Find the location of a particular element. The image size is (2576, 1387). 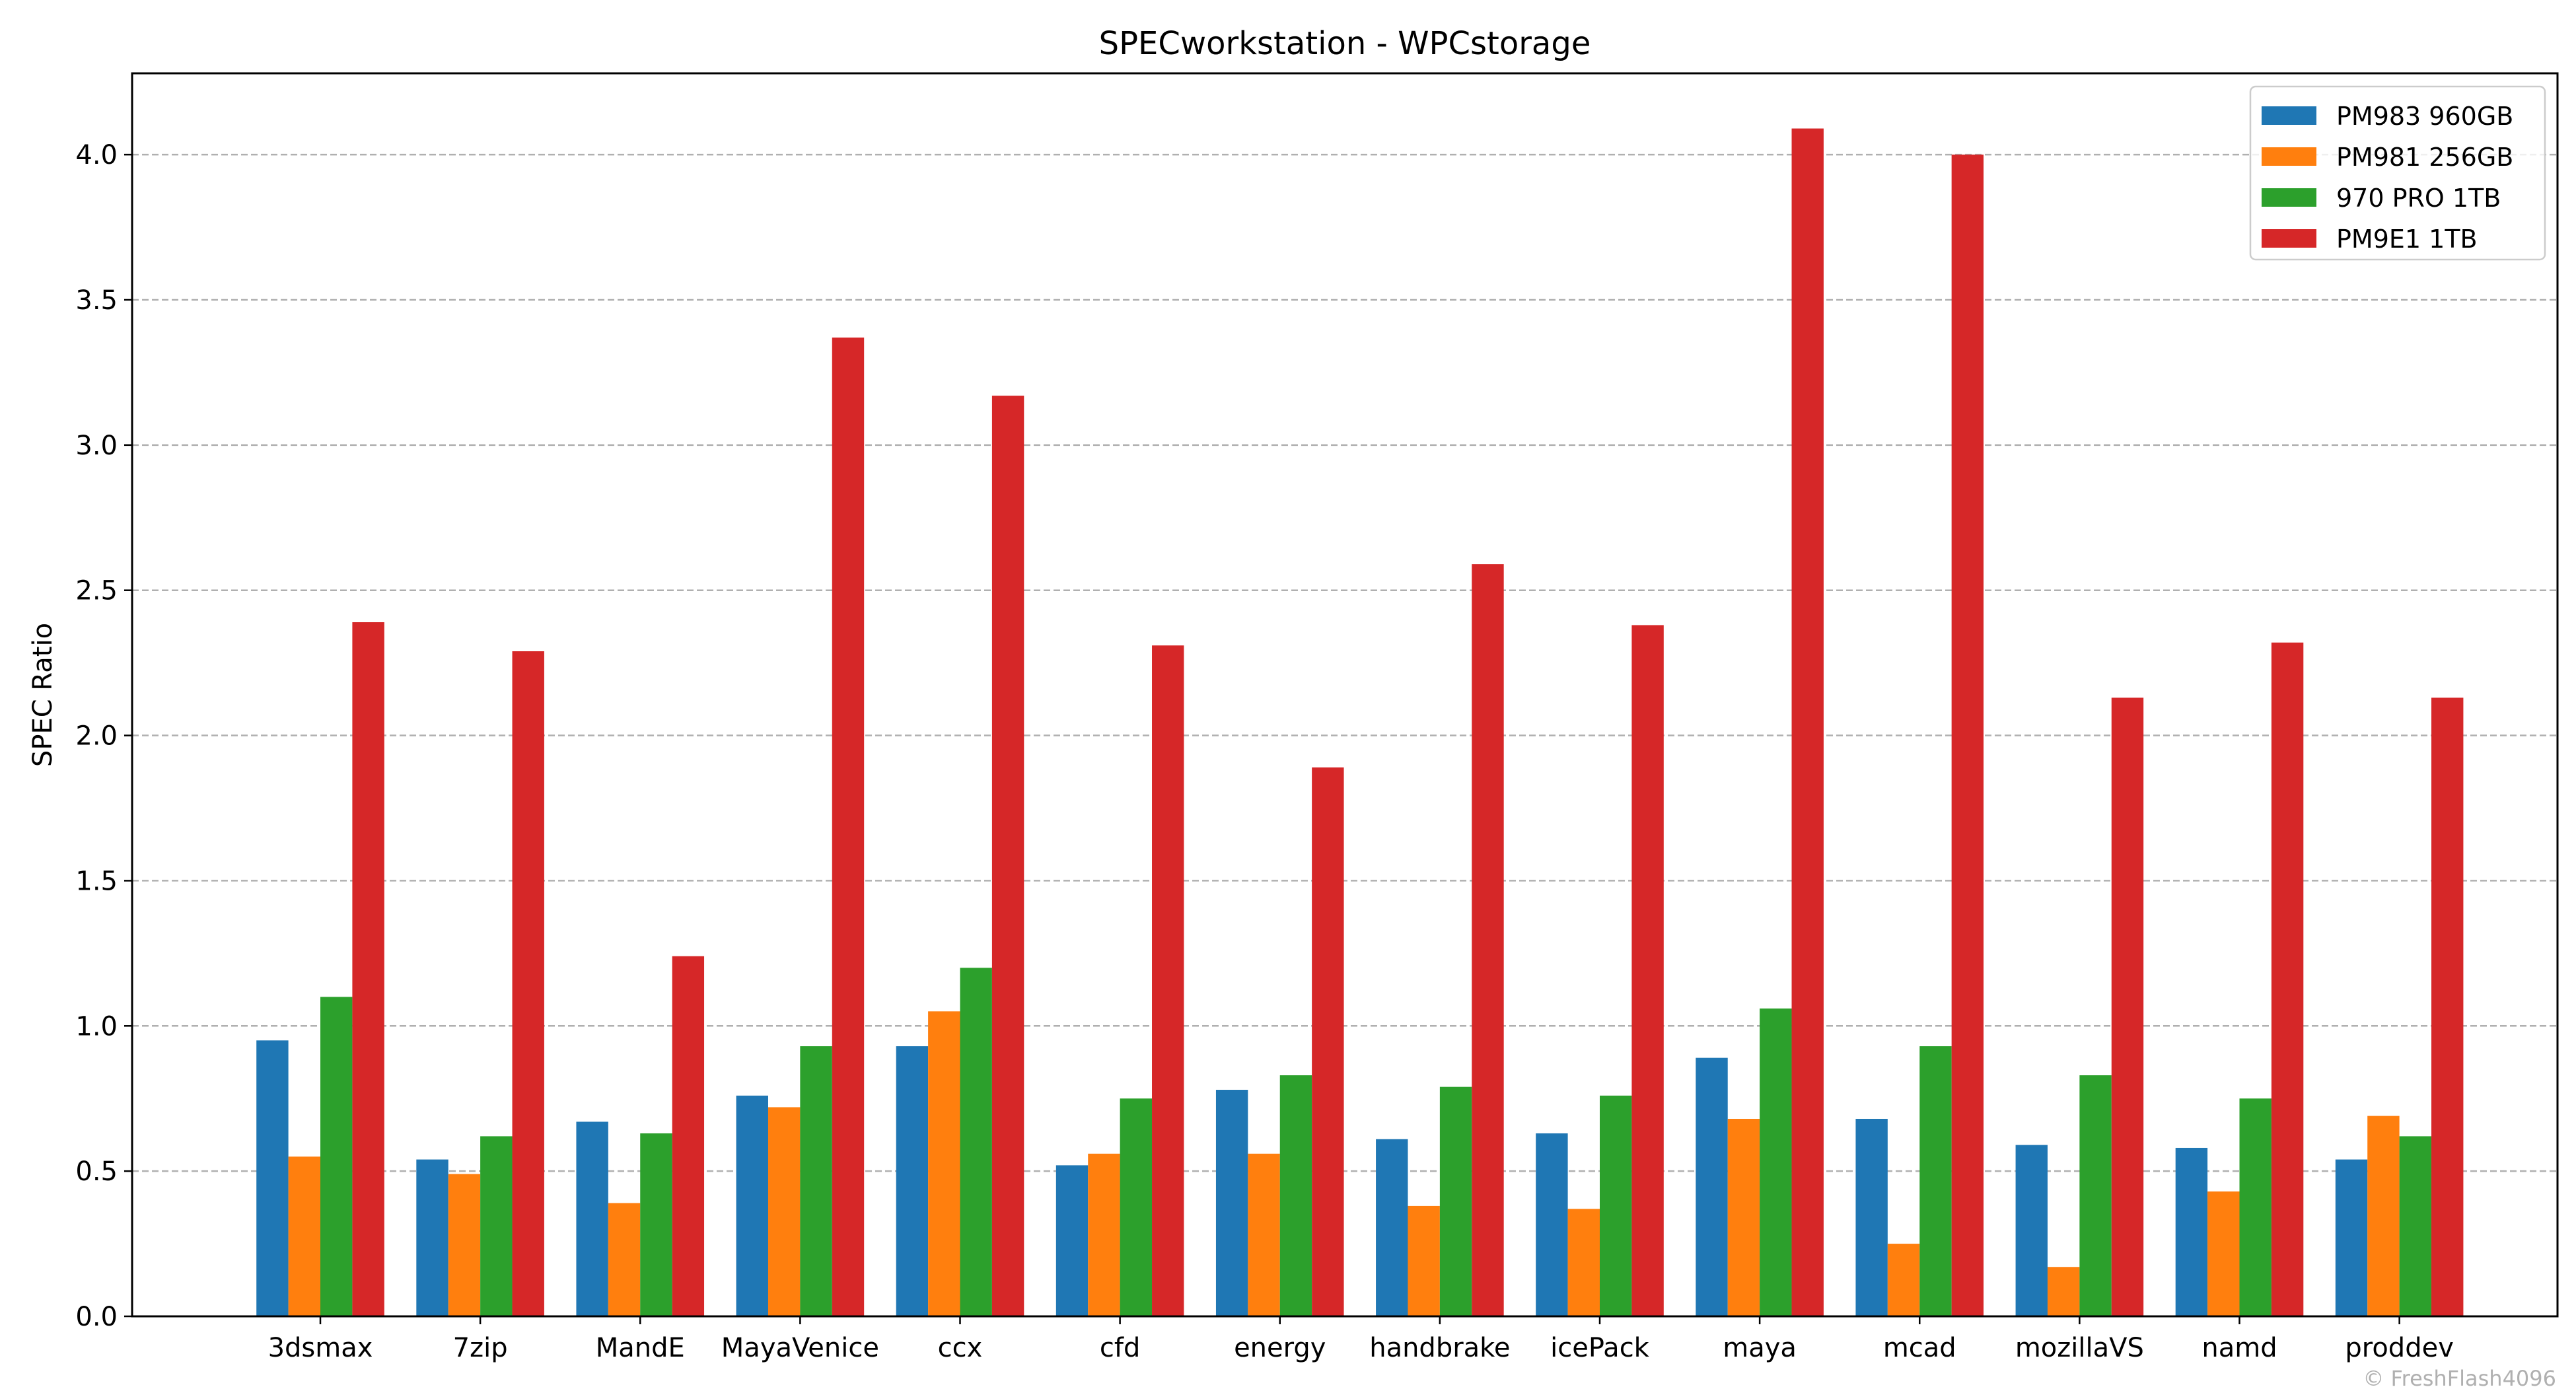

y-tick-label: 1.0 is located at coordinates (97, 1026).